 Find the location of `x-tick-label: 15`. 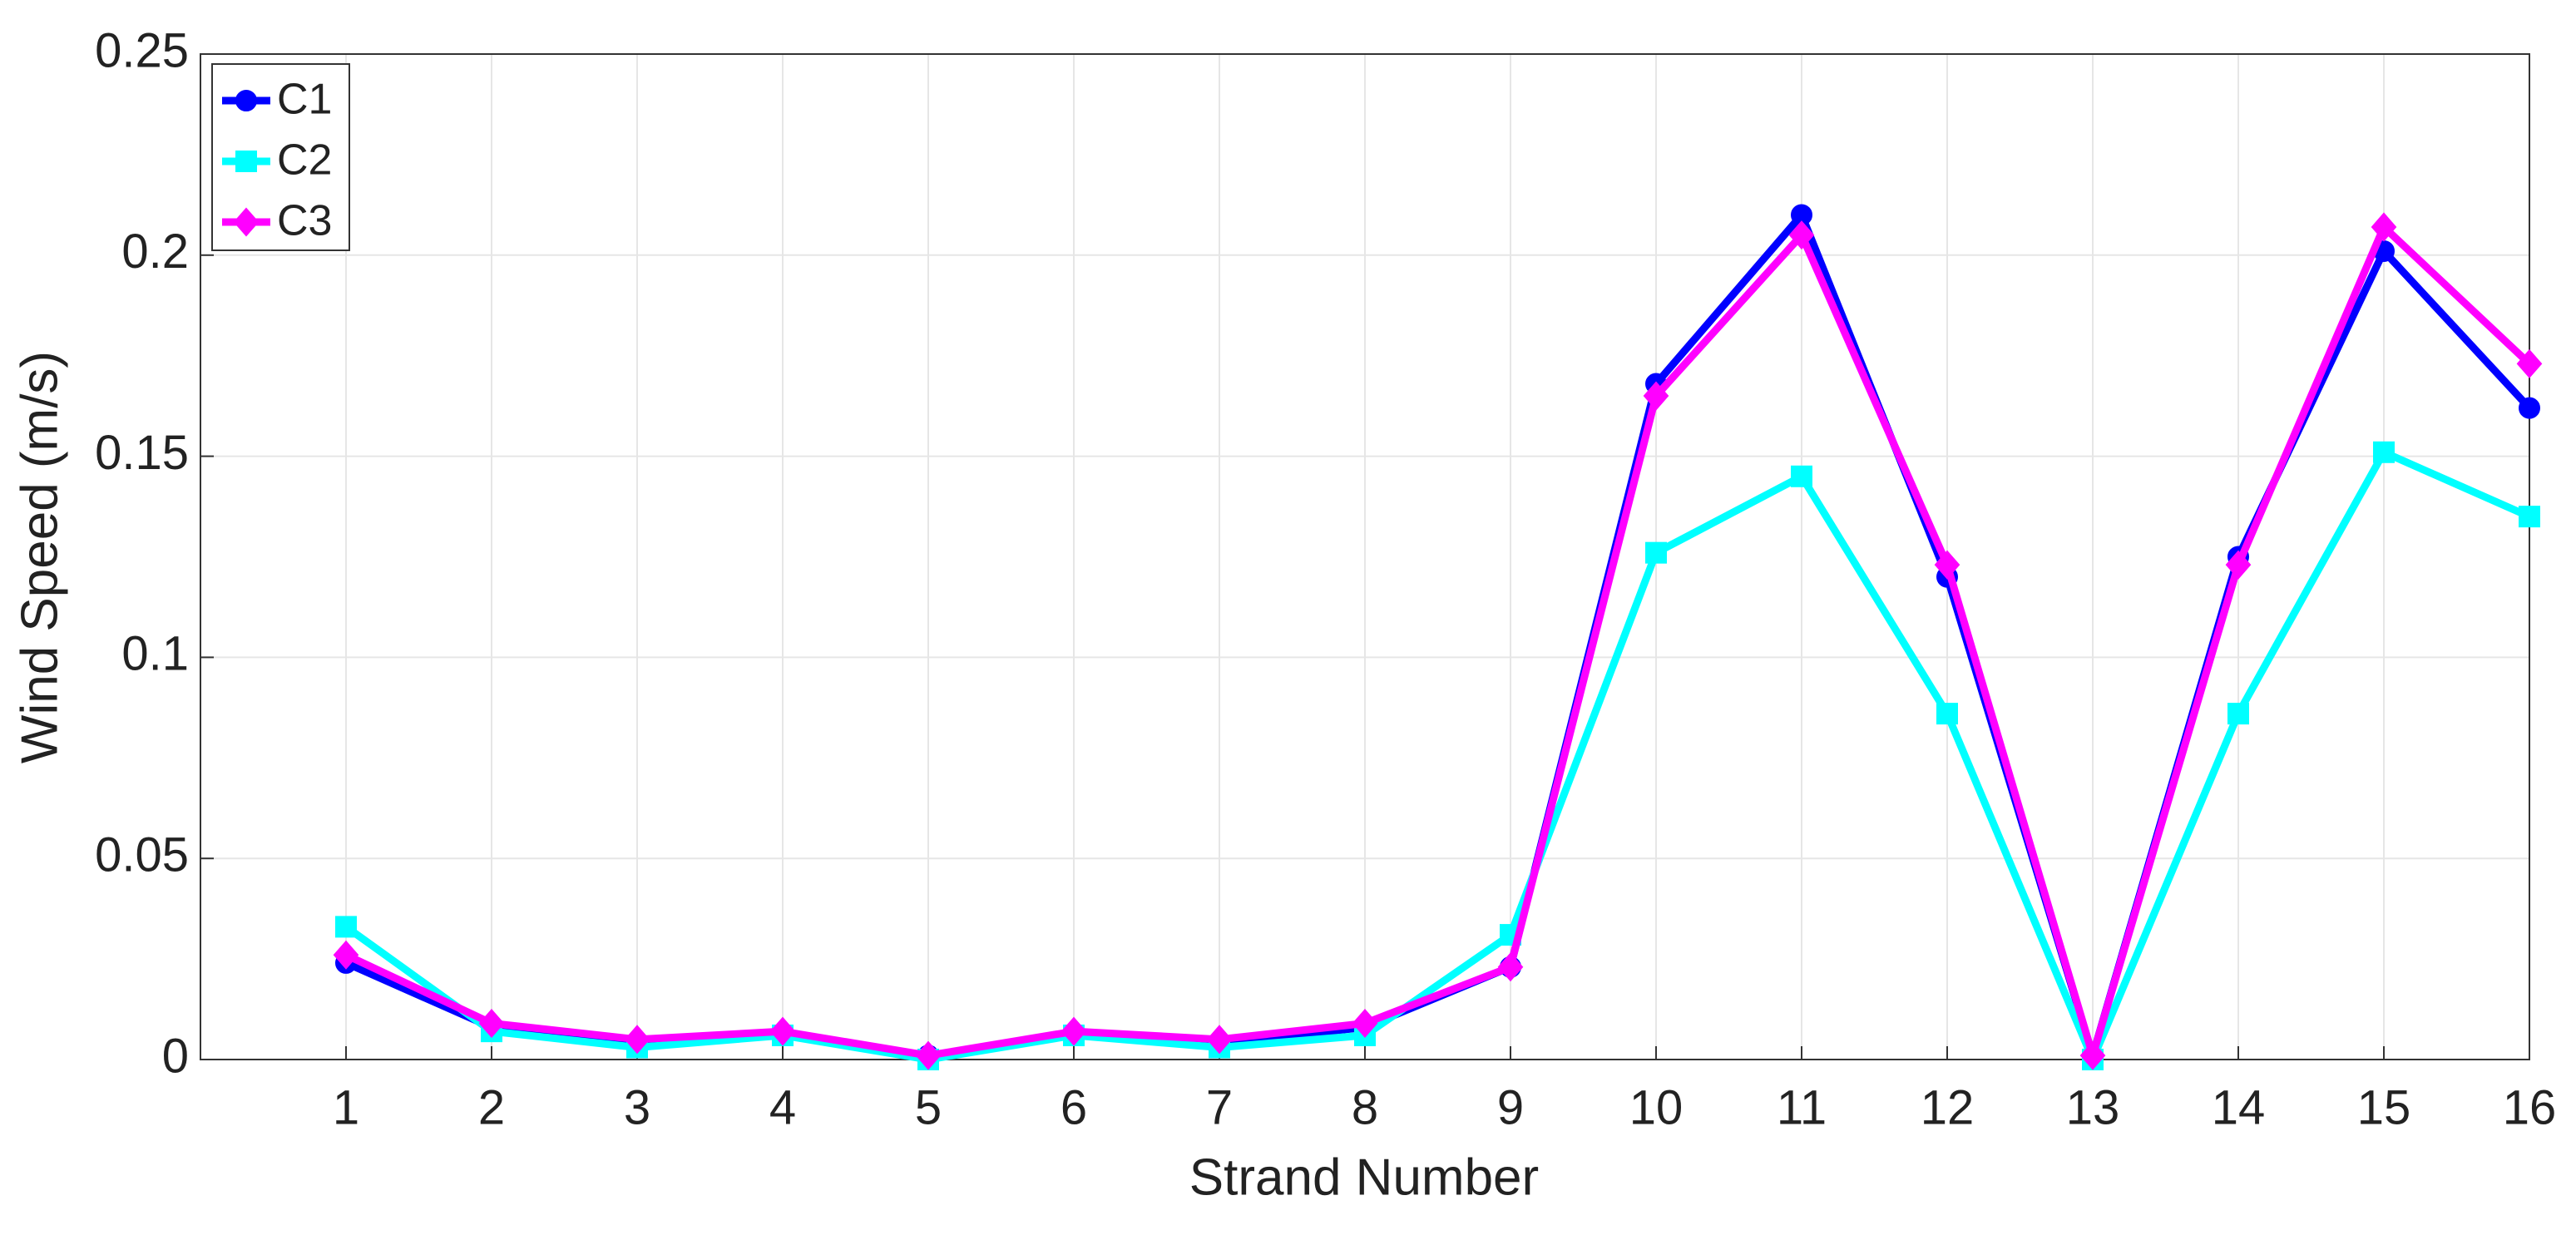

x-tick-label: 15 is located at coordinates (2384, 1107).